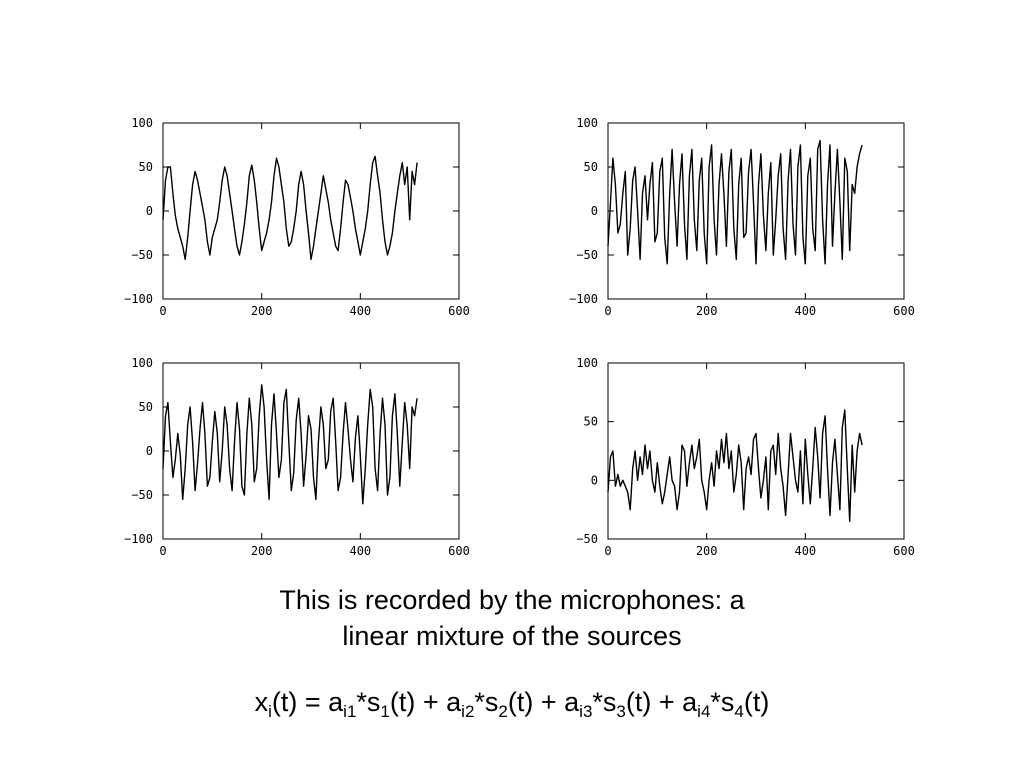 The image size is (1024, 768). I want to click on chart-svg-3: 100 50 0 −50 −100 0 200 400 600, so click(297, 457).